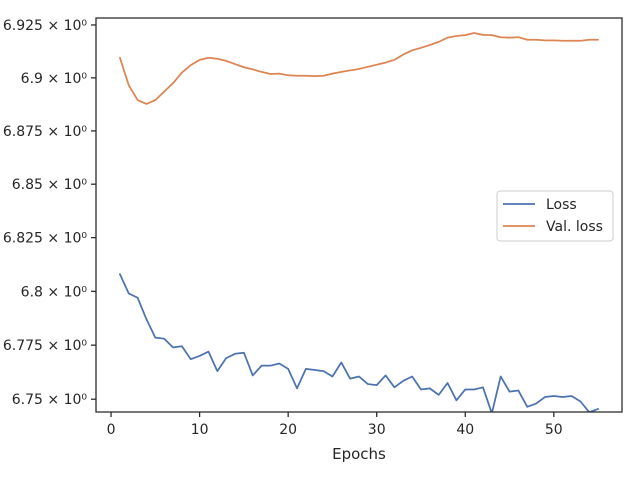 Image resolution: width=640 pixels, height=480 pixels. I want to click on y-tick-label: 6.8 × 10⁰, so click(54, 292).